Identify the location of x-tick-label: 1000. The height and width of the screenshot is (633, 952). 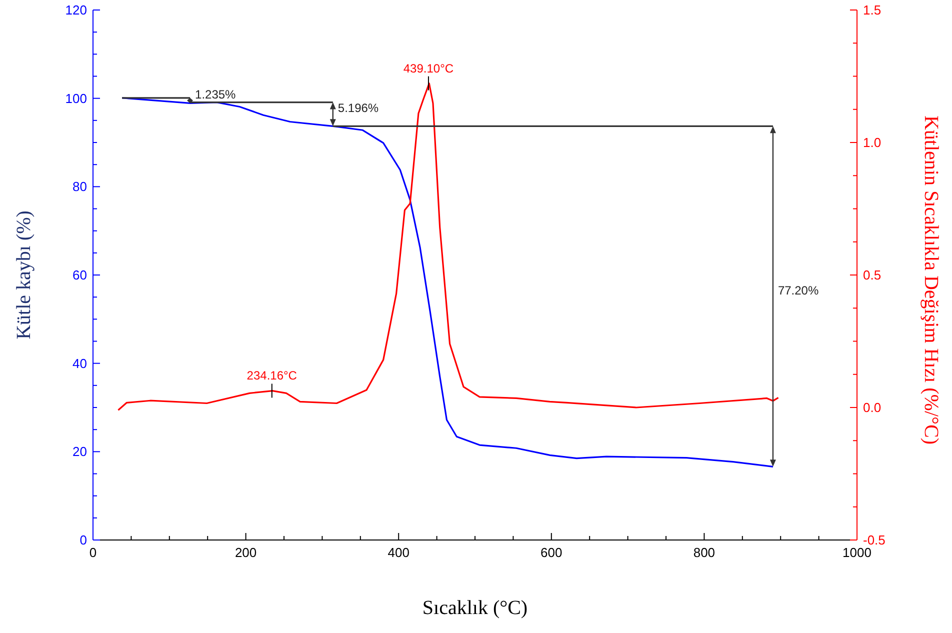
(857, 552).